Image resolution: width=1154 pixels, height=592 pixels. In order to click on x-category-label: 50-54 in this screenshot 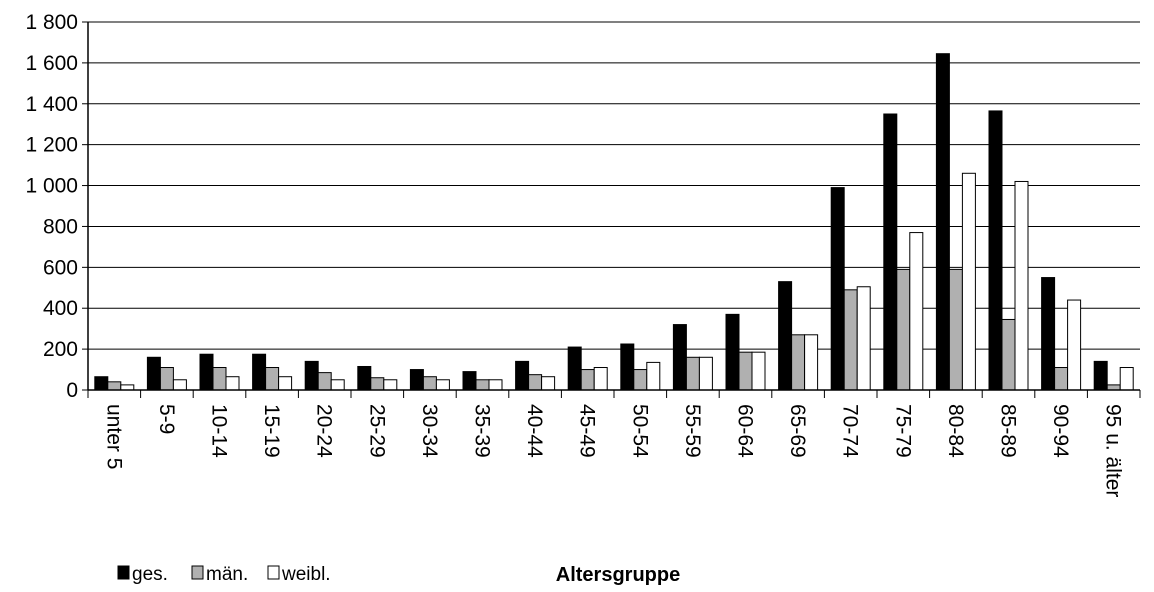, I will do `click(639, 431)`.